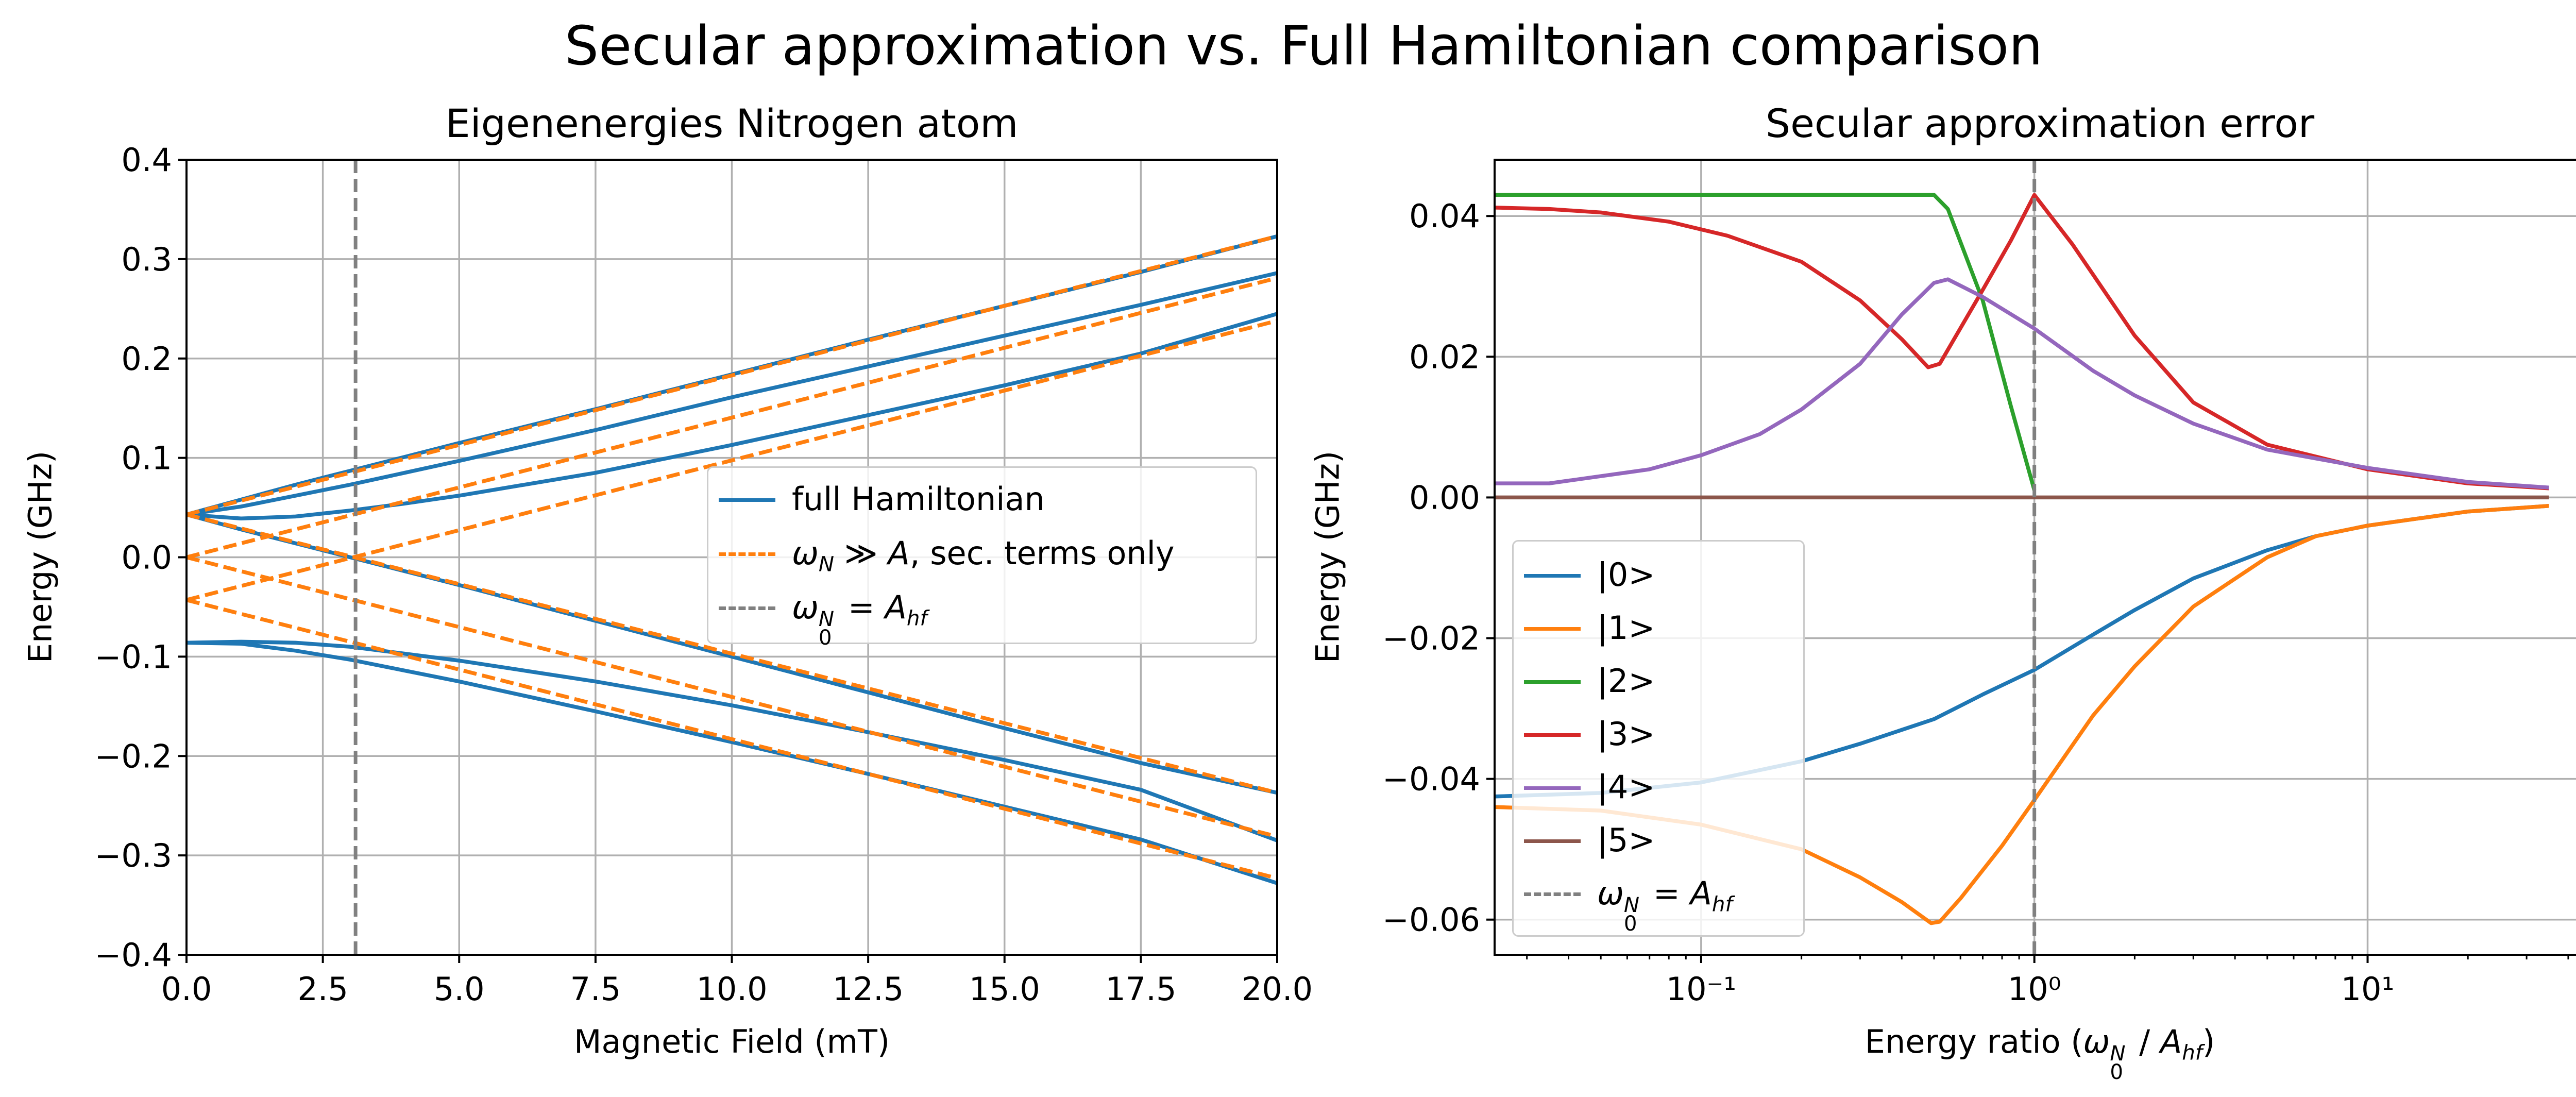 The width and height of the screenshot is (2576, 1097). Describe the element at coordinates (133, 855) in the screenshot. I see `left-ytick-label-1: −0.3` at that location.